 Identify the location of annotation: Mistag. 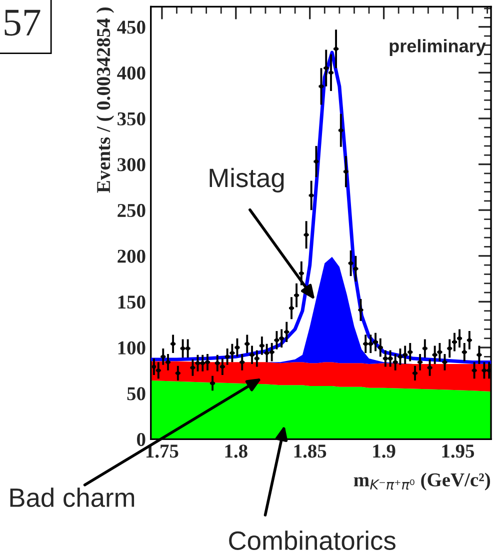
(247, 180).